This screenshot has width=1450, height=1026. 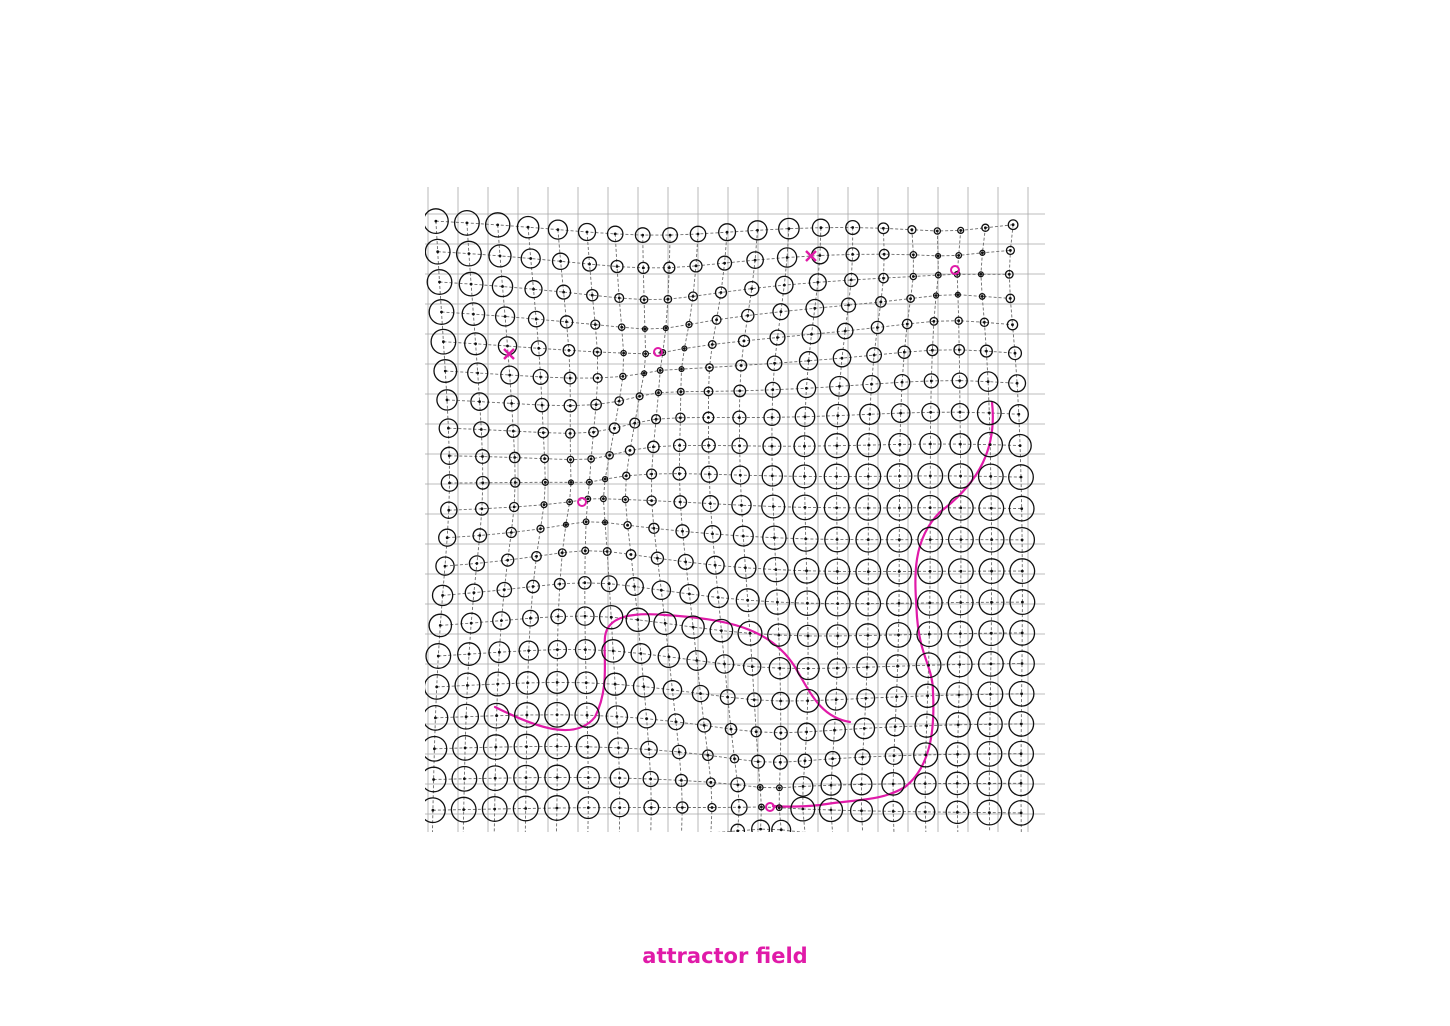 What do you see at coordinates (873, 530) in the screenshot?
I see `field-line-col` at bounding box center [873, 530].